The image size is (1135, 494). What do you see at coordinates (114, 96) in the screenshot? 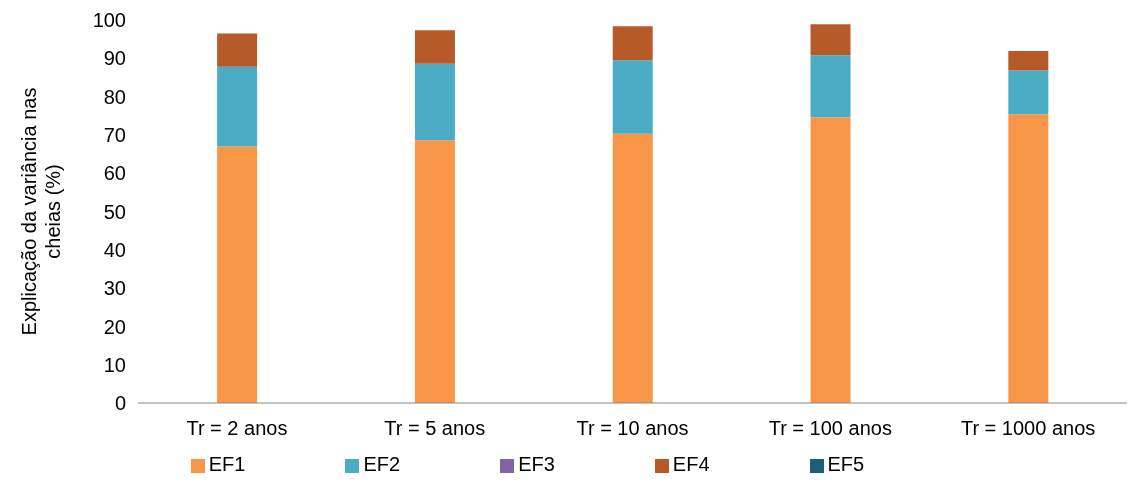
I see `y-tick-label: 80` at bounding box center [114, 96].